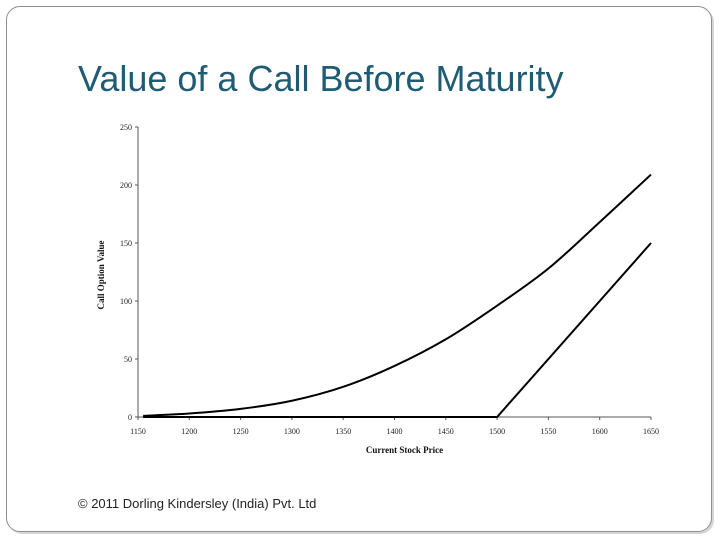 This screenshot has height=540, width=720. Describe the element at coordinates (128, 359) in the screenshot. I see `y-tick-label: 50` at that location.